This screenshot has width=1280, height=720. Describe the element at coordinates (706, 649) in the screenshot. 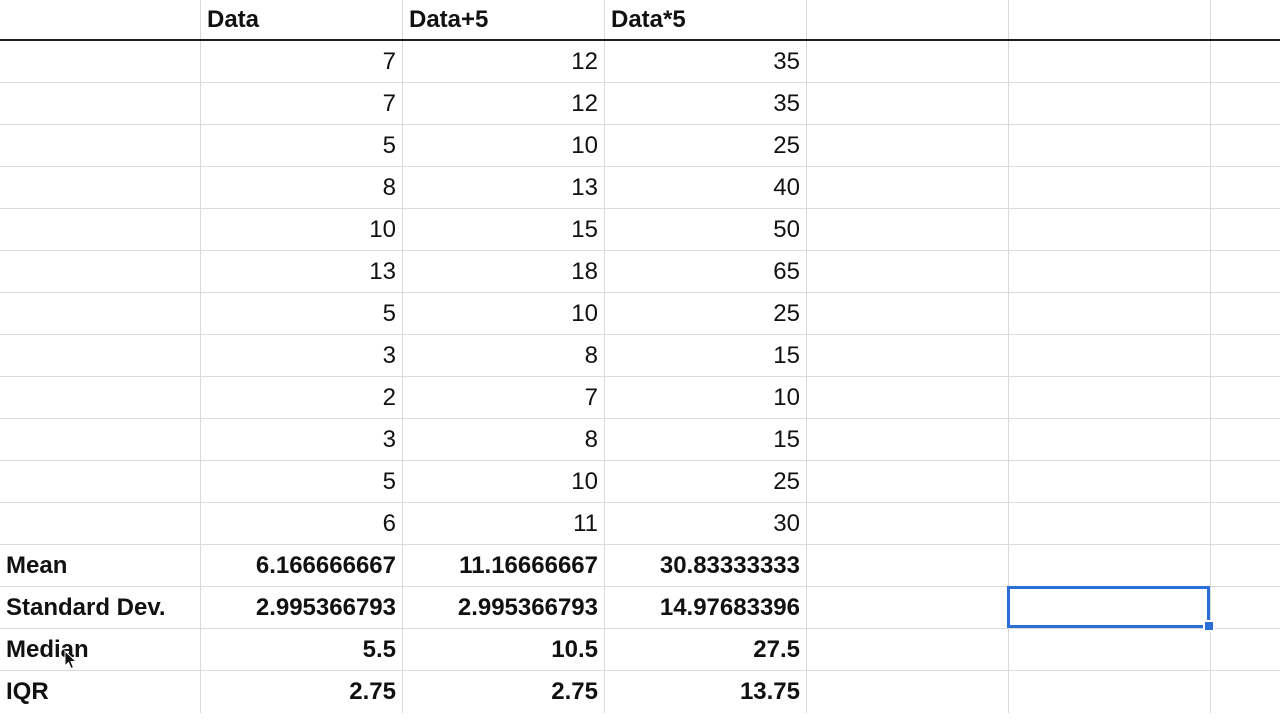

I see `stat-value-data-times-5: 27.5` at that location.